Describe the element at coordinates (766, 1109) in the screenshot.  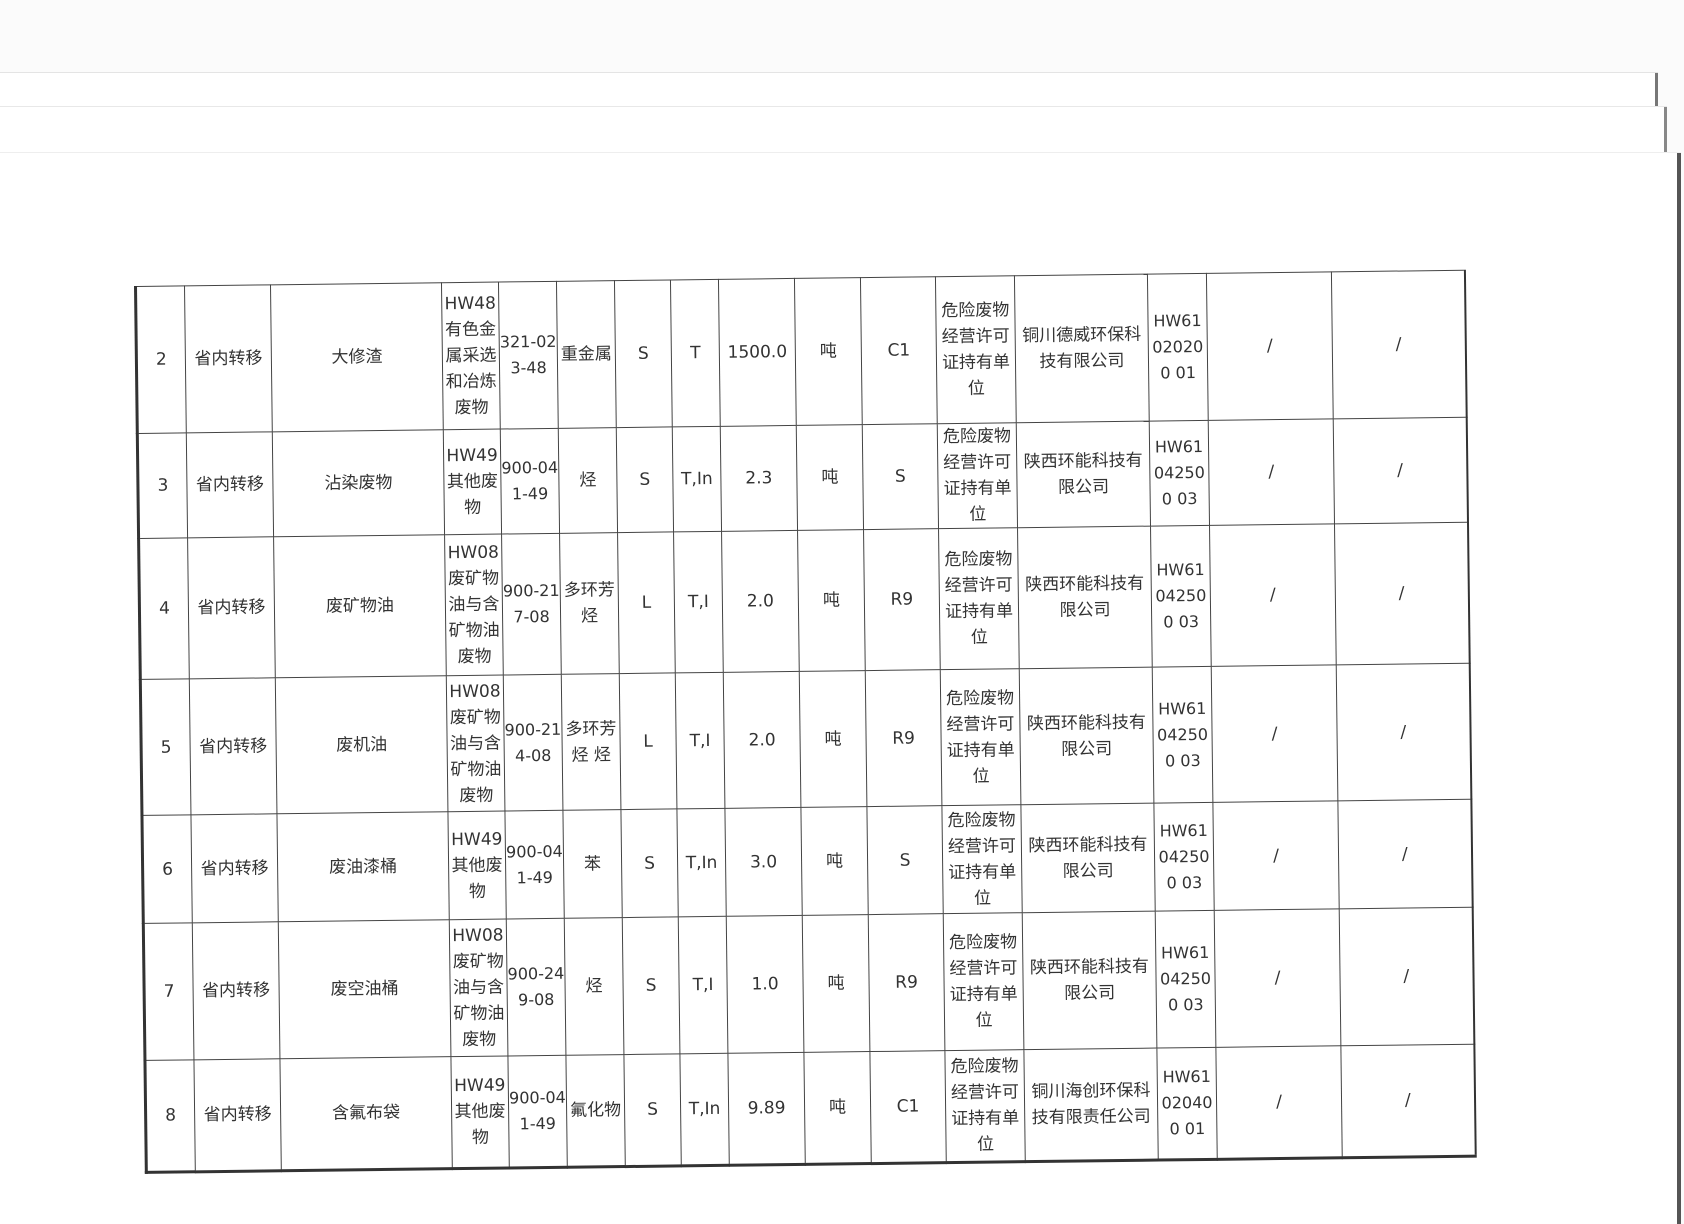
I see `cell-amount: 9.89` at that location.